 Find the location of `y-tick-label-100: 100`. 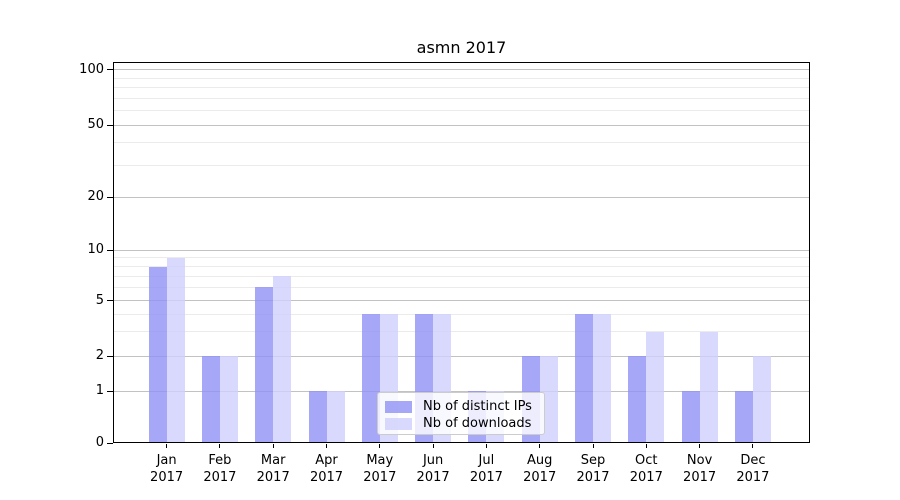

y-tick-label-100: 100 is located at coordinates (91, 69).